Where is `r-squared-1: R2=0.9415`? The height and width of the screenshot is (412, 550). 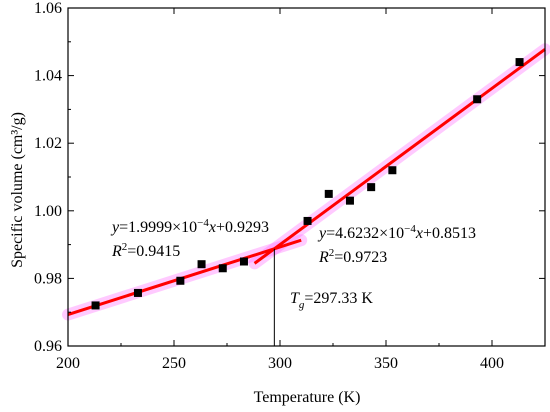
r-squared-1: R2=0.9415 is located at coordinates (145, 250).